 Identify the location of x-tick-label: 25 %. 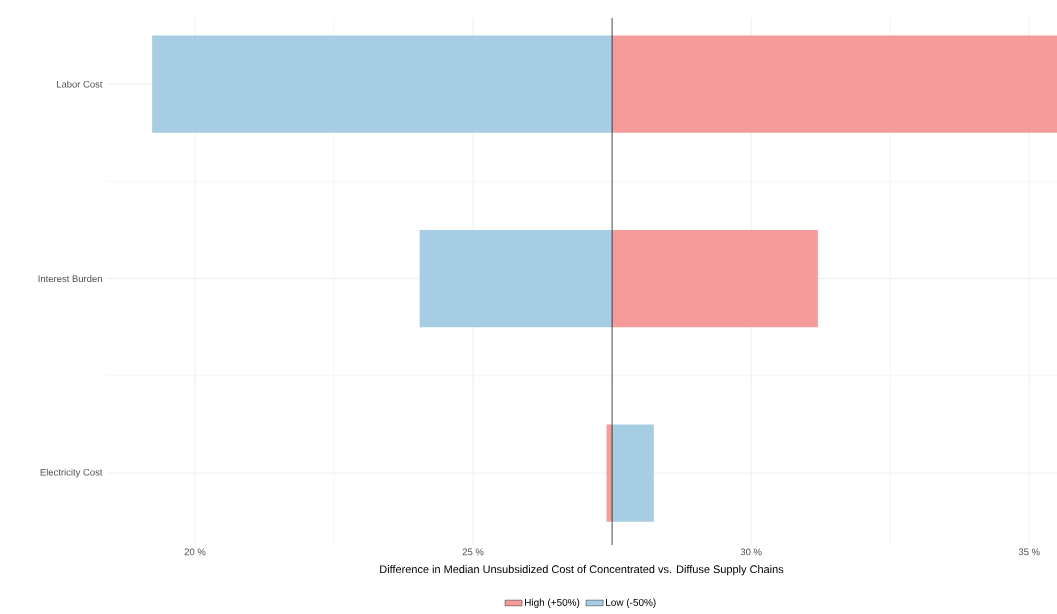
(473, 552).